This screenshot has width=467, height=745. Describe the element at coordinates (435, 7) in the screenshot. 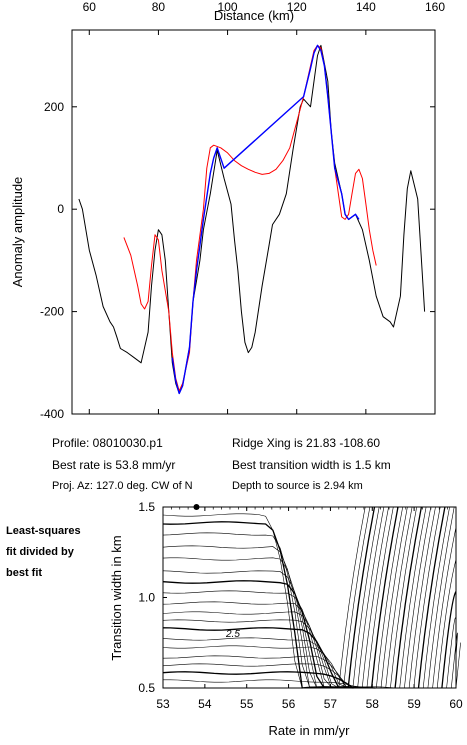

I see `x-tick-label: 160` at that location.